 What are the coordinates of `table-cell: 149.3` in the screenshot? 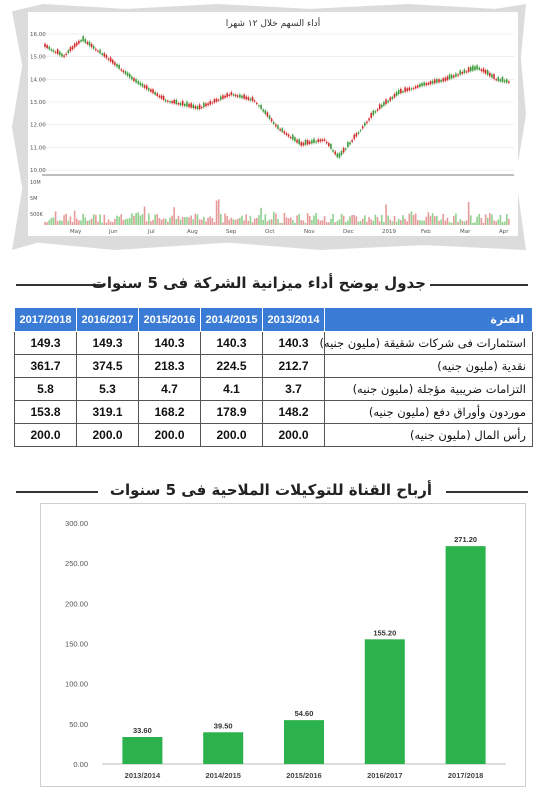 It's located at (45, 343).